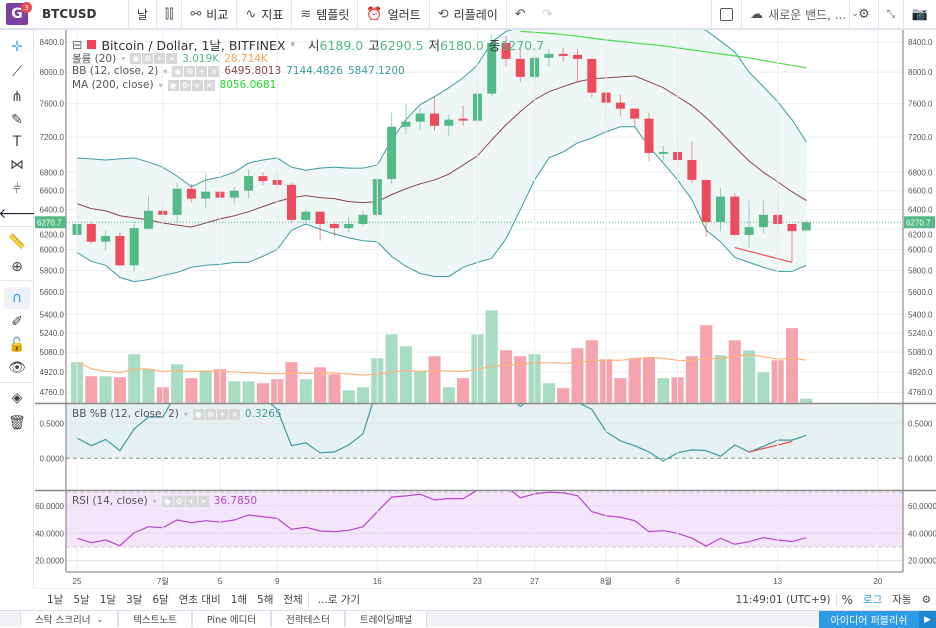  I want to click on magnet-icon: ∩, so click(17, 298).